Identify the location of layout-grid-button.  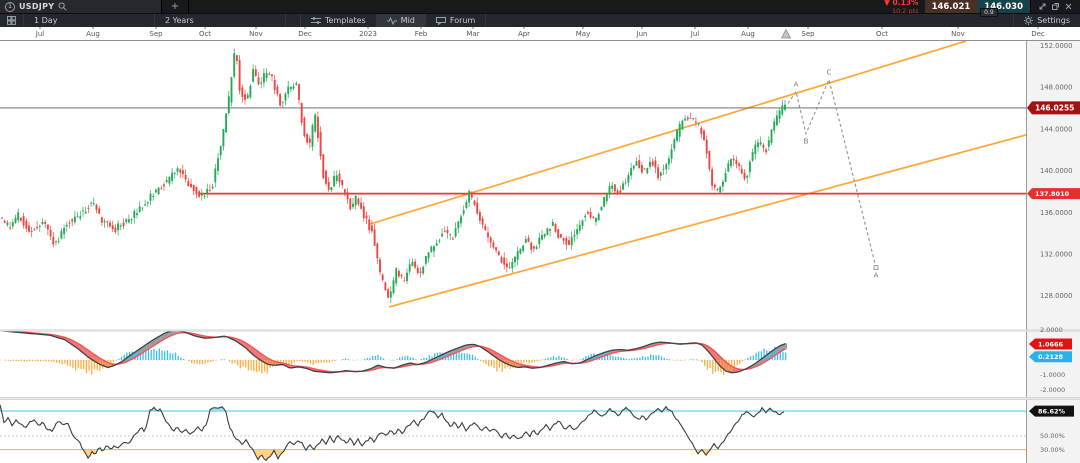
(12, 20).